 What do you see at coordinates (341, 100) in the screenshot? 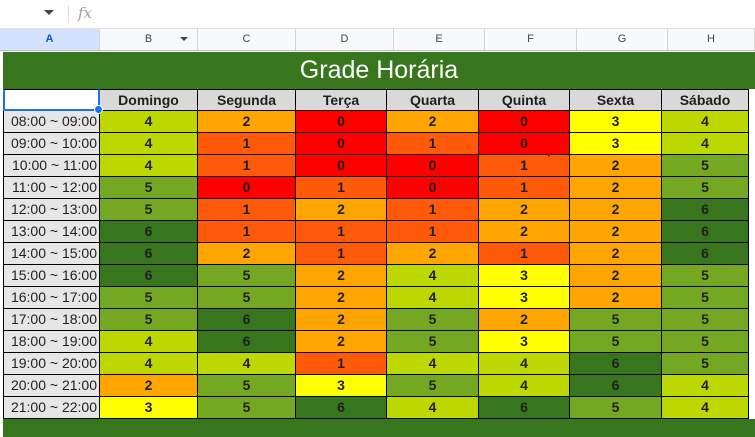
I see `day-header-3: Terça` at bounding box center [341, 100].